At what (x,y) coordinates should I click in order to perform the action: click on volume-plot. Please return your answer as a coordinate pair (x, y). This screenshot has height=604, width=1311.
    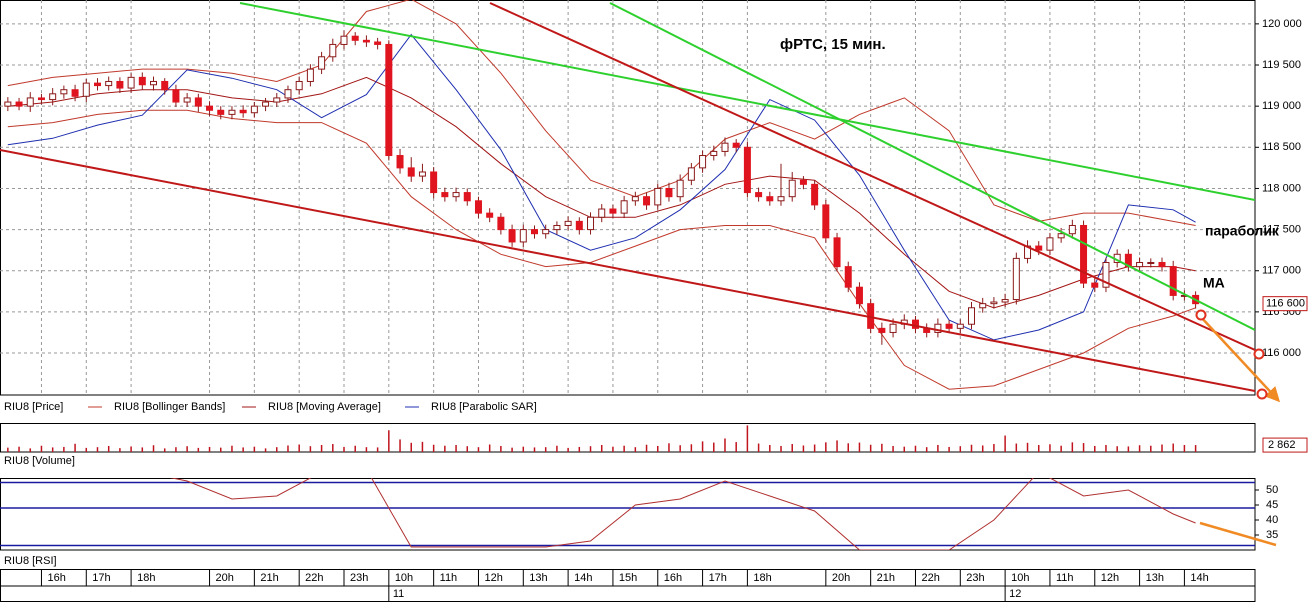
    Looking at the image, I should click on (602, 438).